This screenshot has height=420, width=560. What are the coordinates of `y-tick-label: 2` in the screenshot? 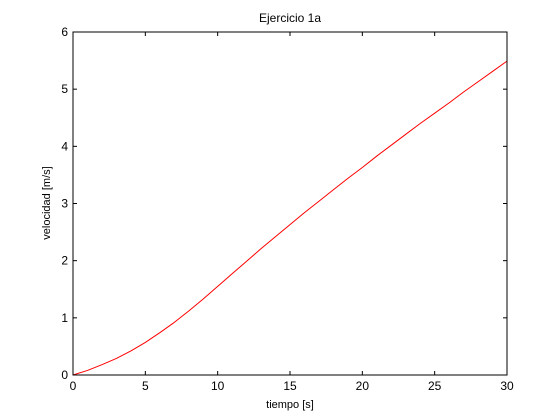 It's located at (64, 261).